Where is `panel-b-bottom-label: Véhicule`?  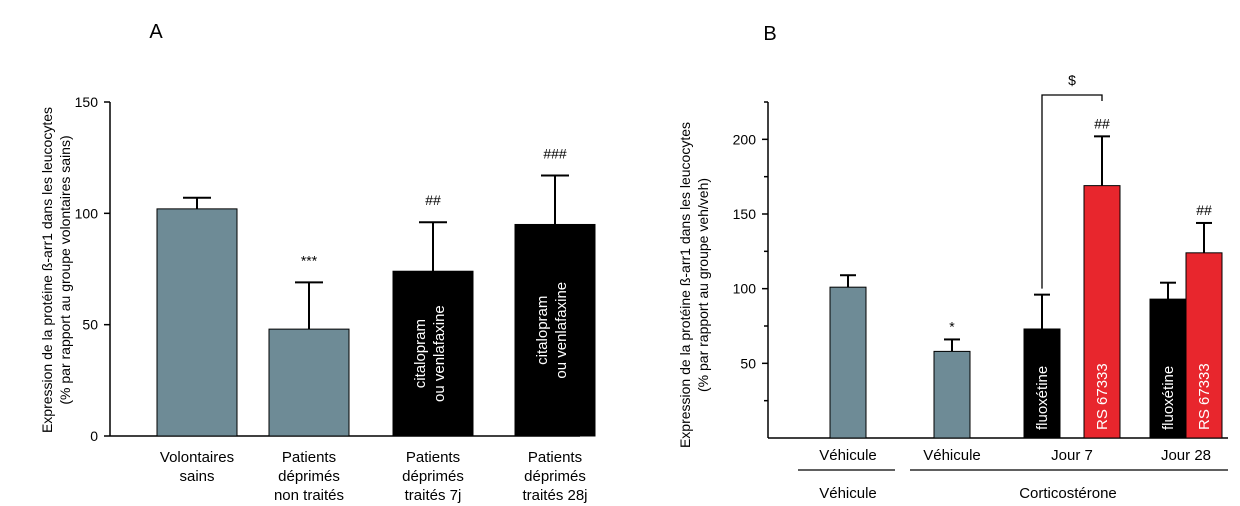 panel-b-bottom-label: Véhicule is located at coordinates (848, 493).